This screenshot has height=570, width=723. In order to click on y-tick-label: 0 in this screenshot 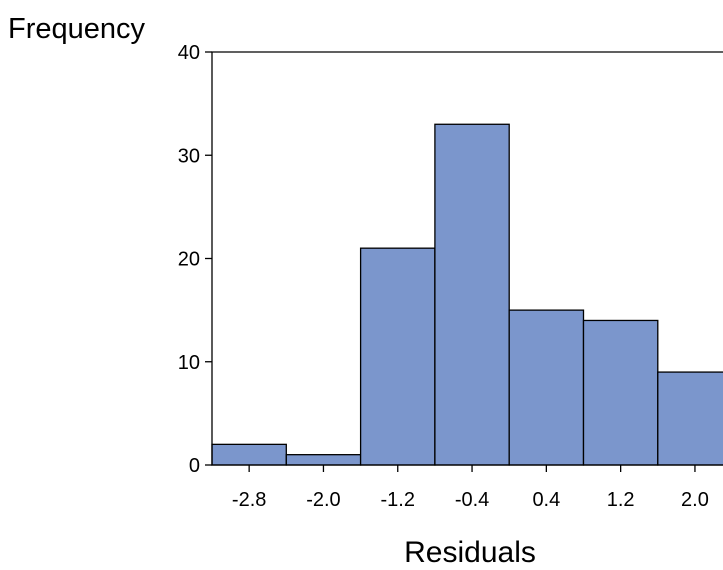, I will do `click(194, 466)`.